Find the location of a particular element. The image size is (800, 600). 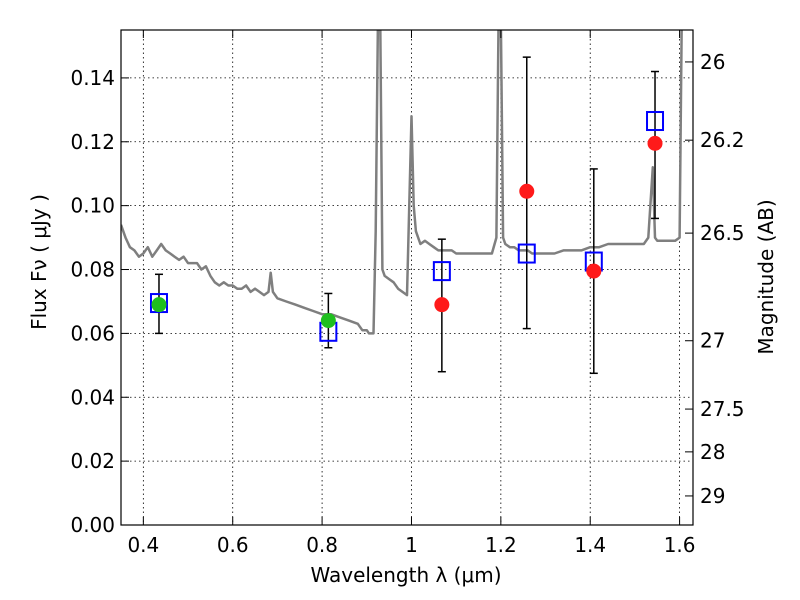

y-axis-title-right: Magnitude (AB) is located at coordinates (766, 276).